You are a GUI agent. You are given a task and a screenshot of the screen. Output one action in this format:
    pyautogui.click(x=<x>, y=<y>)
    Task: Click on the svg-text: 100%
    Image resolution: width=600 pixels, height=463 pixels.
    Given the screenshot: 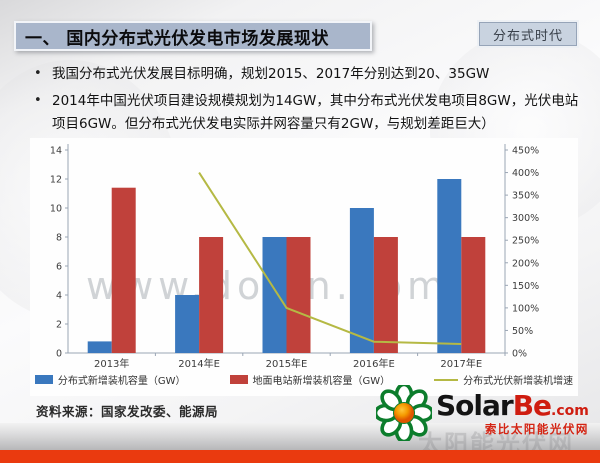 What is the action you would take?
    pyautogui.click(x=525, y=308)
    